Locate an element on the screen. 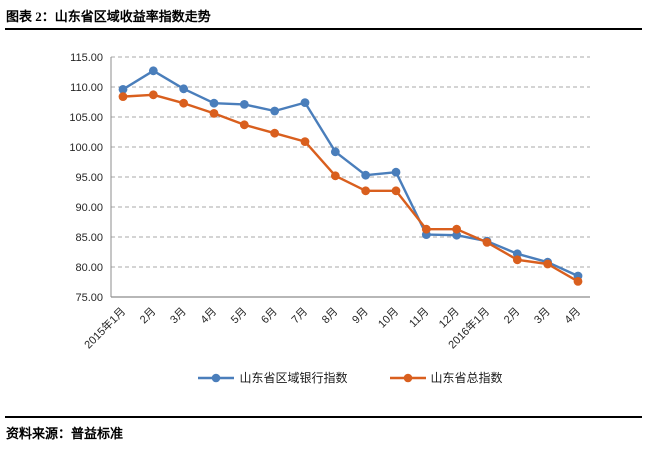  x-tick-label: 5月 is located at coordinates (239, 316).